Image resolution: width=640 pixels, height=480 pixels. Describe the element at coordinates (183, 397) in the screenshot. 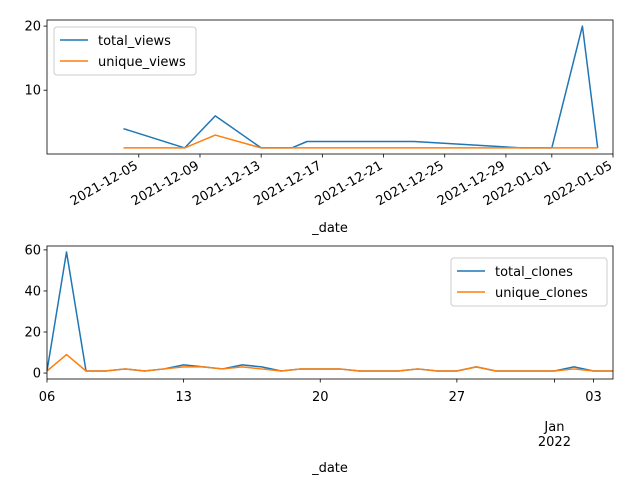

I see `x-tick-label: 13` at that location.